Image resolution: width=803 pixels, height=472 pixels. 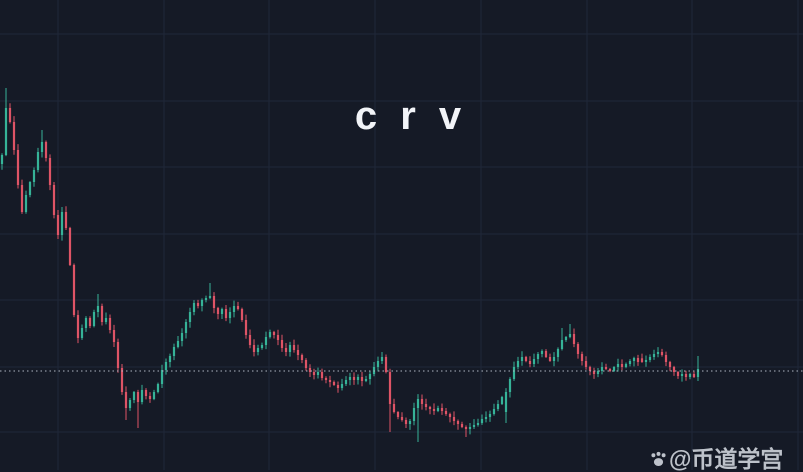 I want to click on watermark: @币道学宫, so click(x=717, y=459).